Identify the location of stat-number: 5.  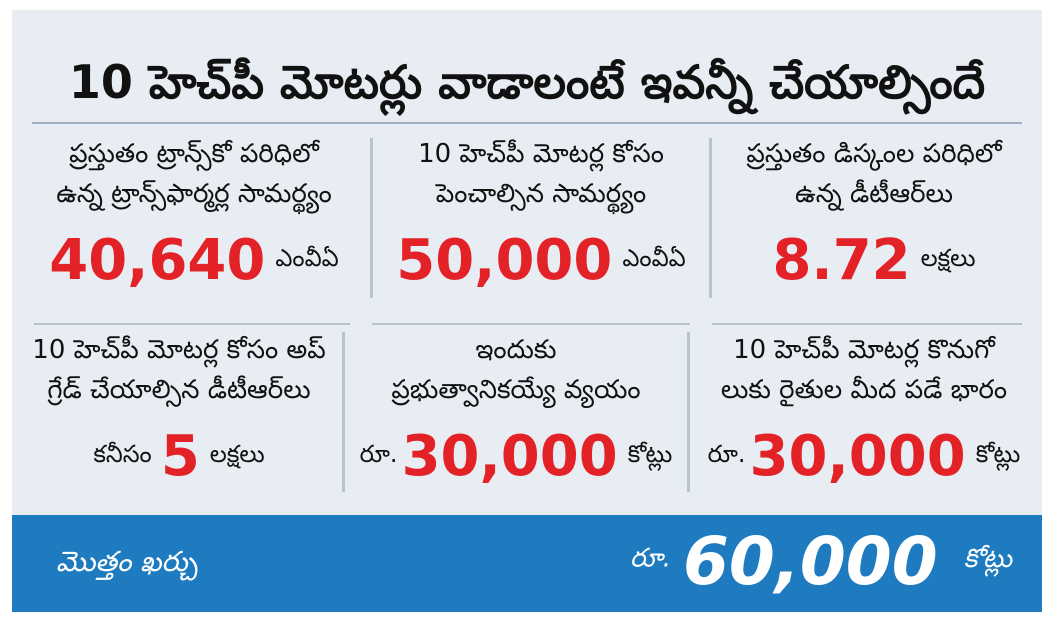
(180, 456).